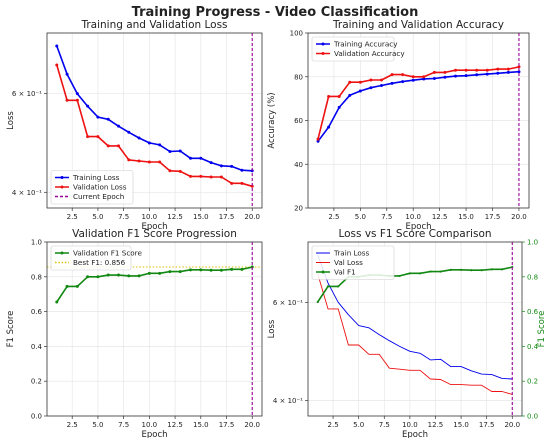  Describe the element at coordinates (154, 234) in the screenshot. I see `panel-title: Validation F1 Score Progression` at that location.